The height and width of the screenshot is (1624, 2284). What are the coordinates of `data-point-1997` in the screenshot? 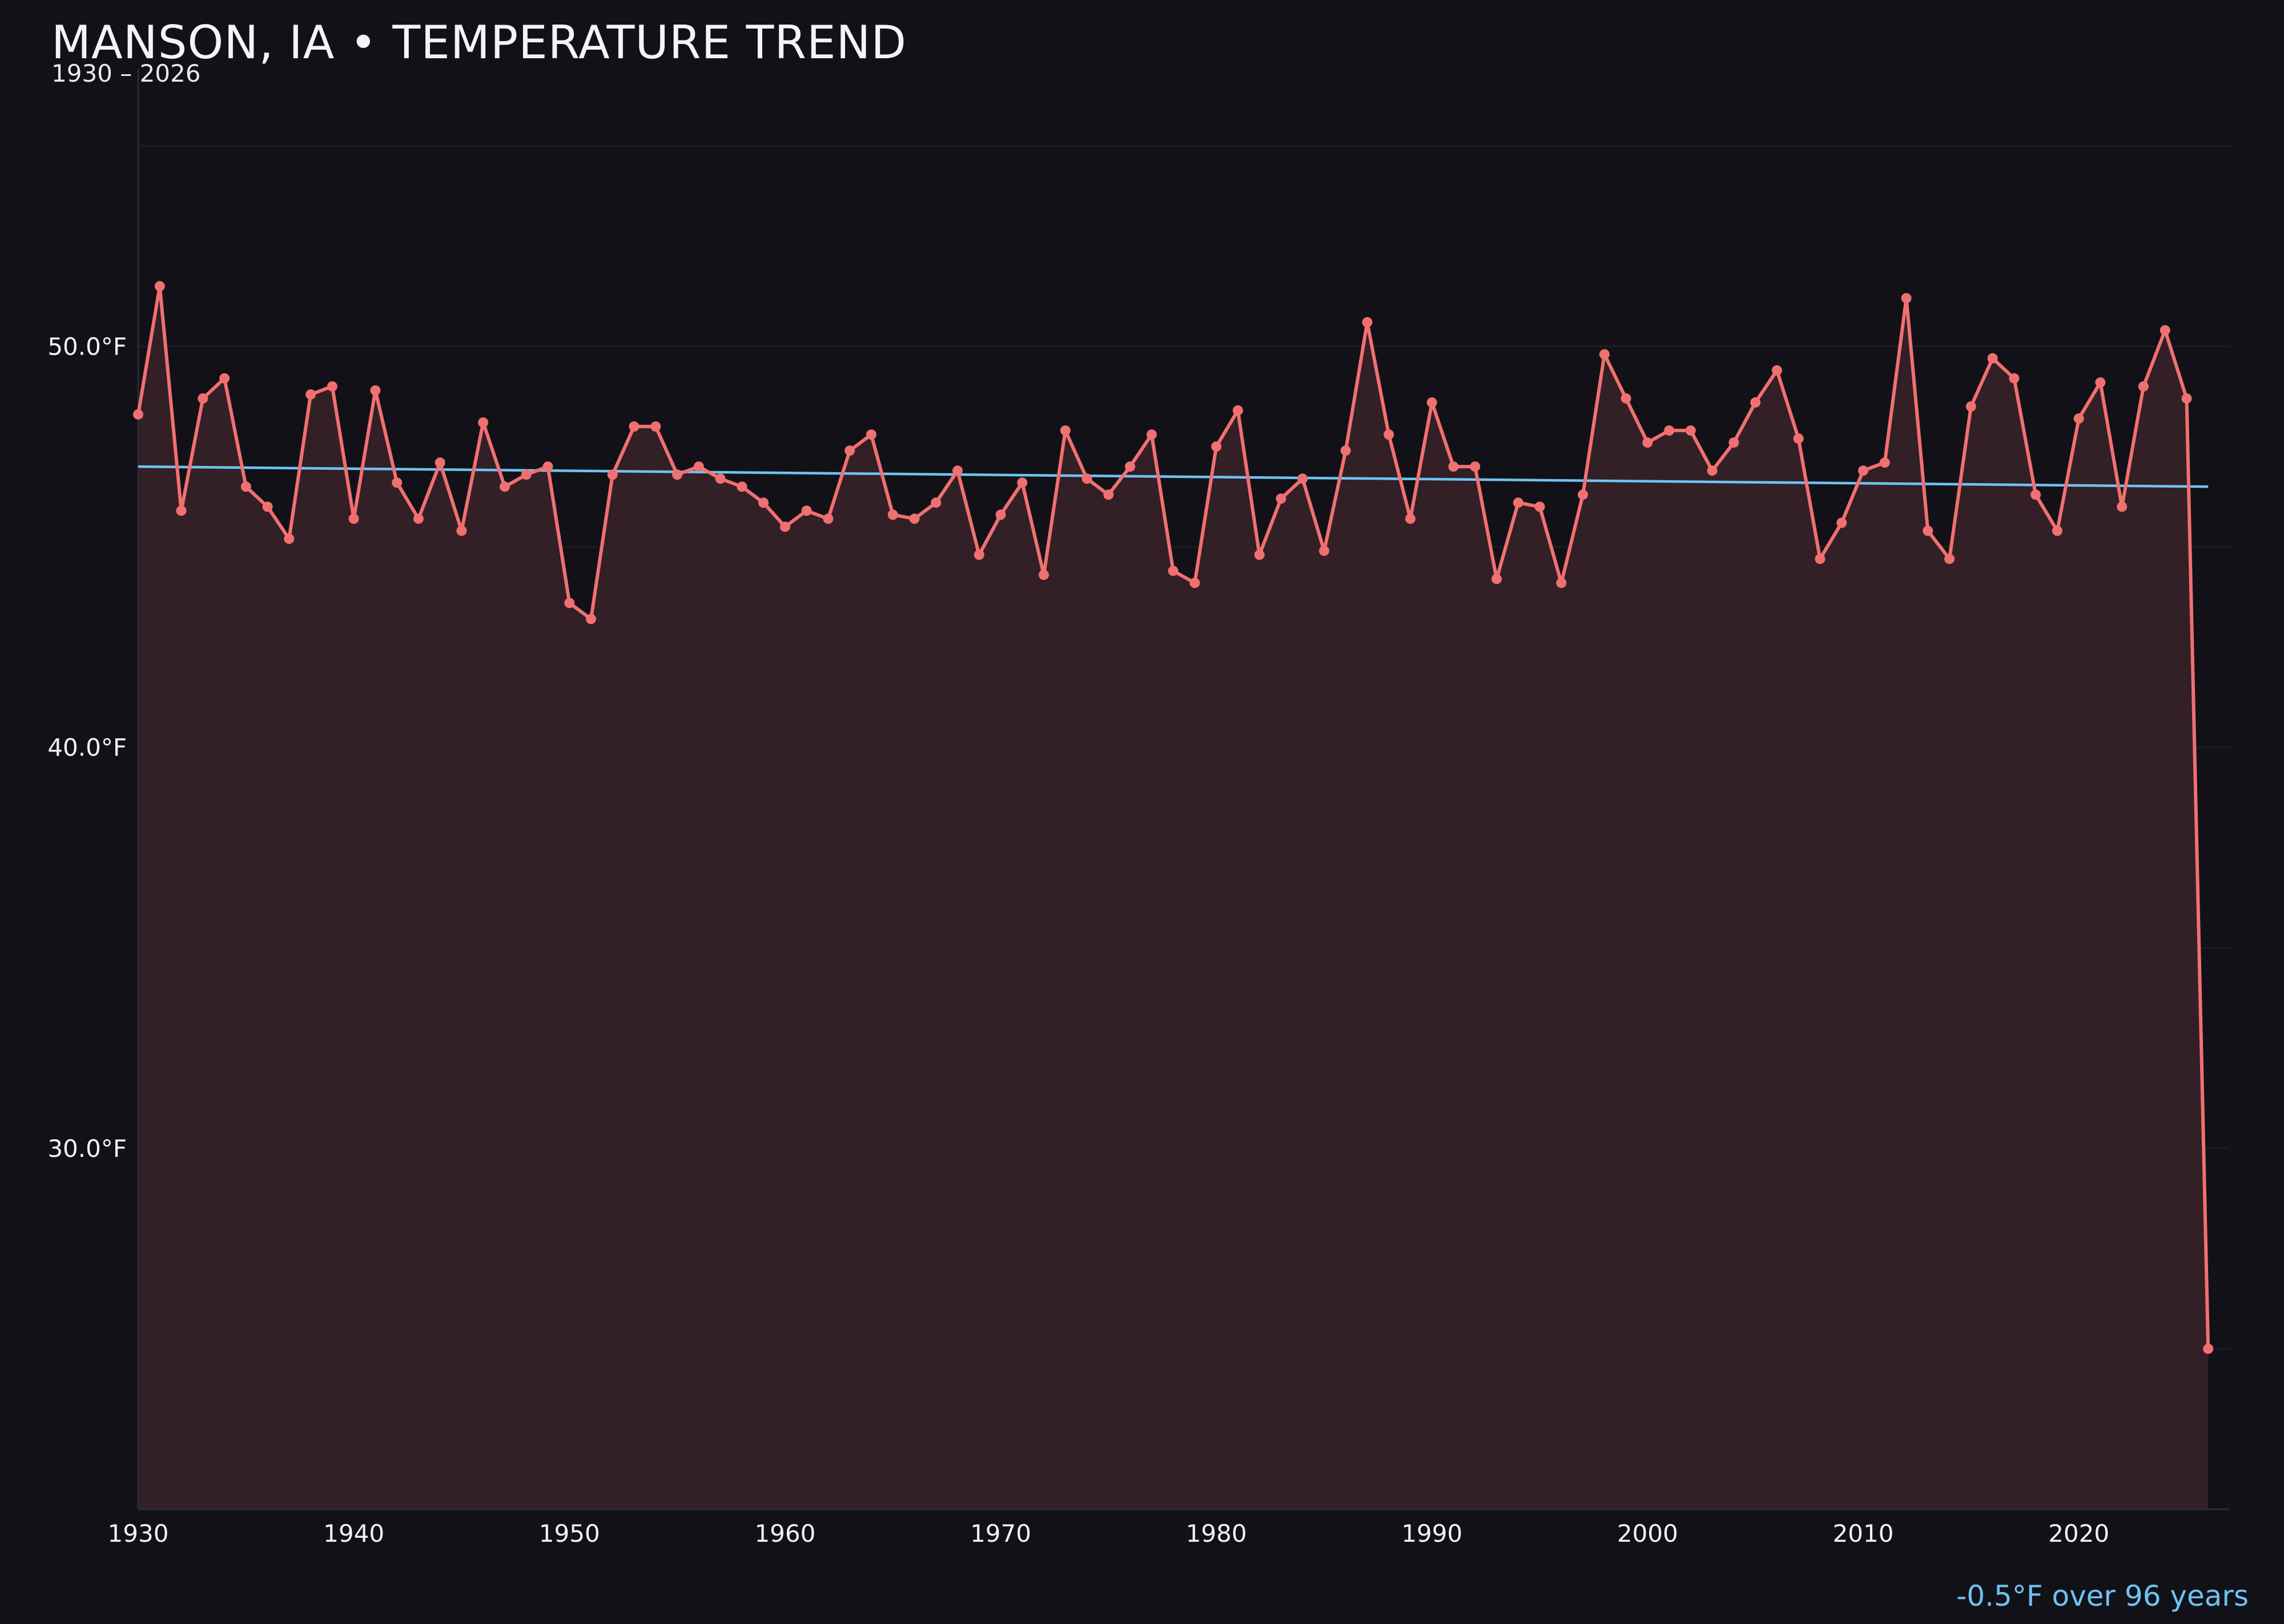 It's located at (1583, 494).